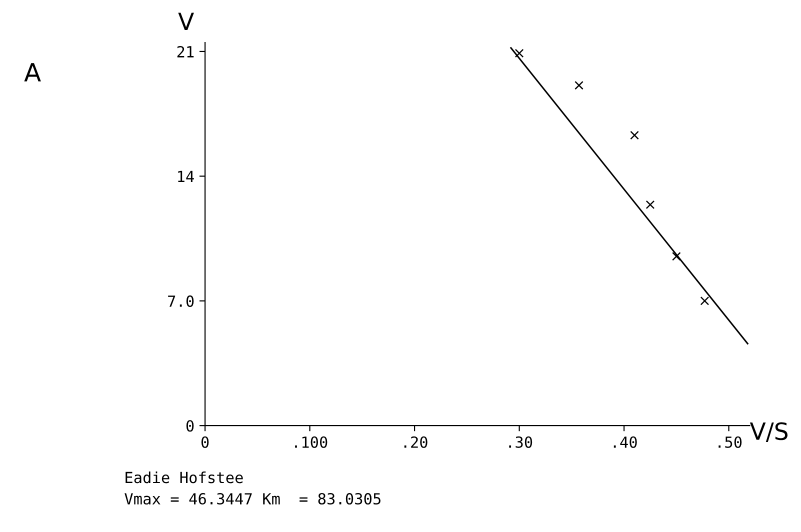 The image size is (801, 532). I want to click on y-tick-label: 14, so click(186, 176).